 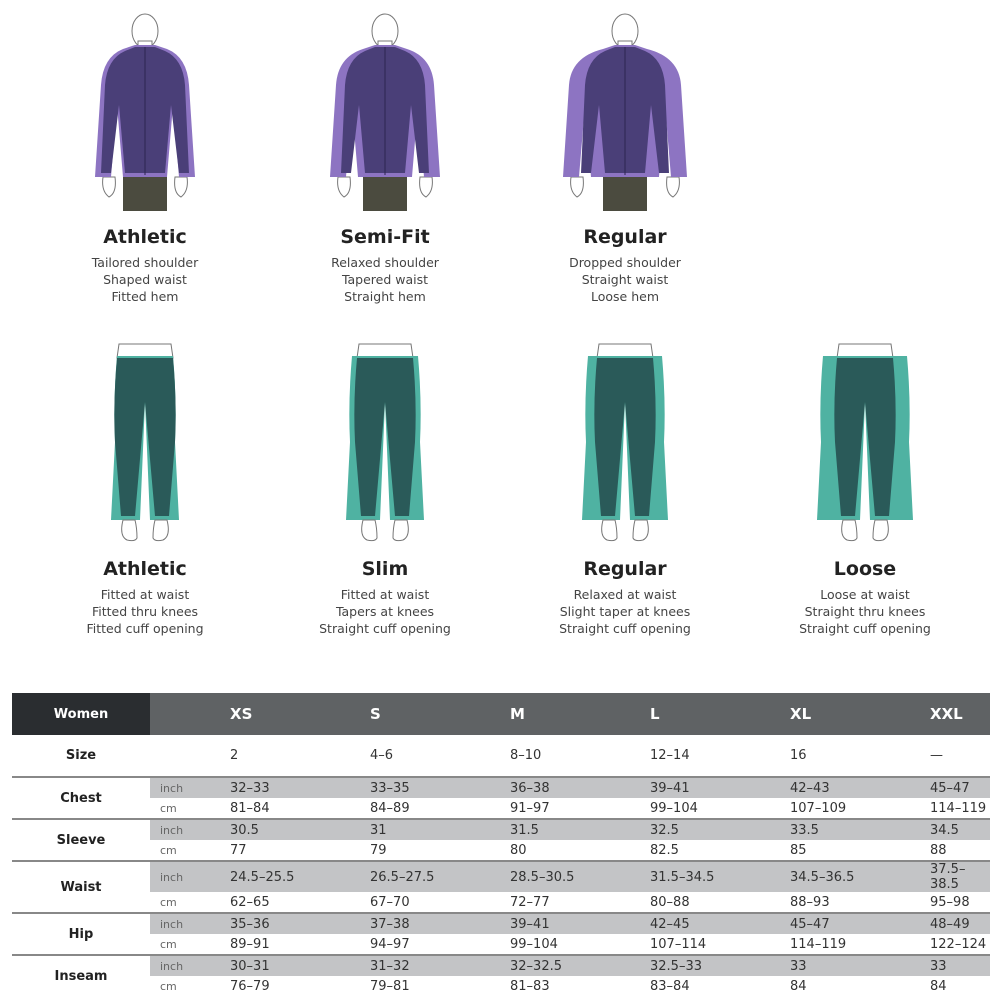 I want to click on row-label: Hip, so click(x=81, y=933).